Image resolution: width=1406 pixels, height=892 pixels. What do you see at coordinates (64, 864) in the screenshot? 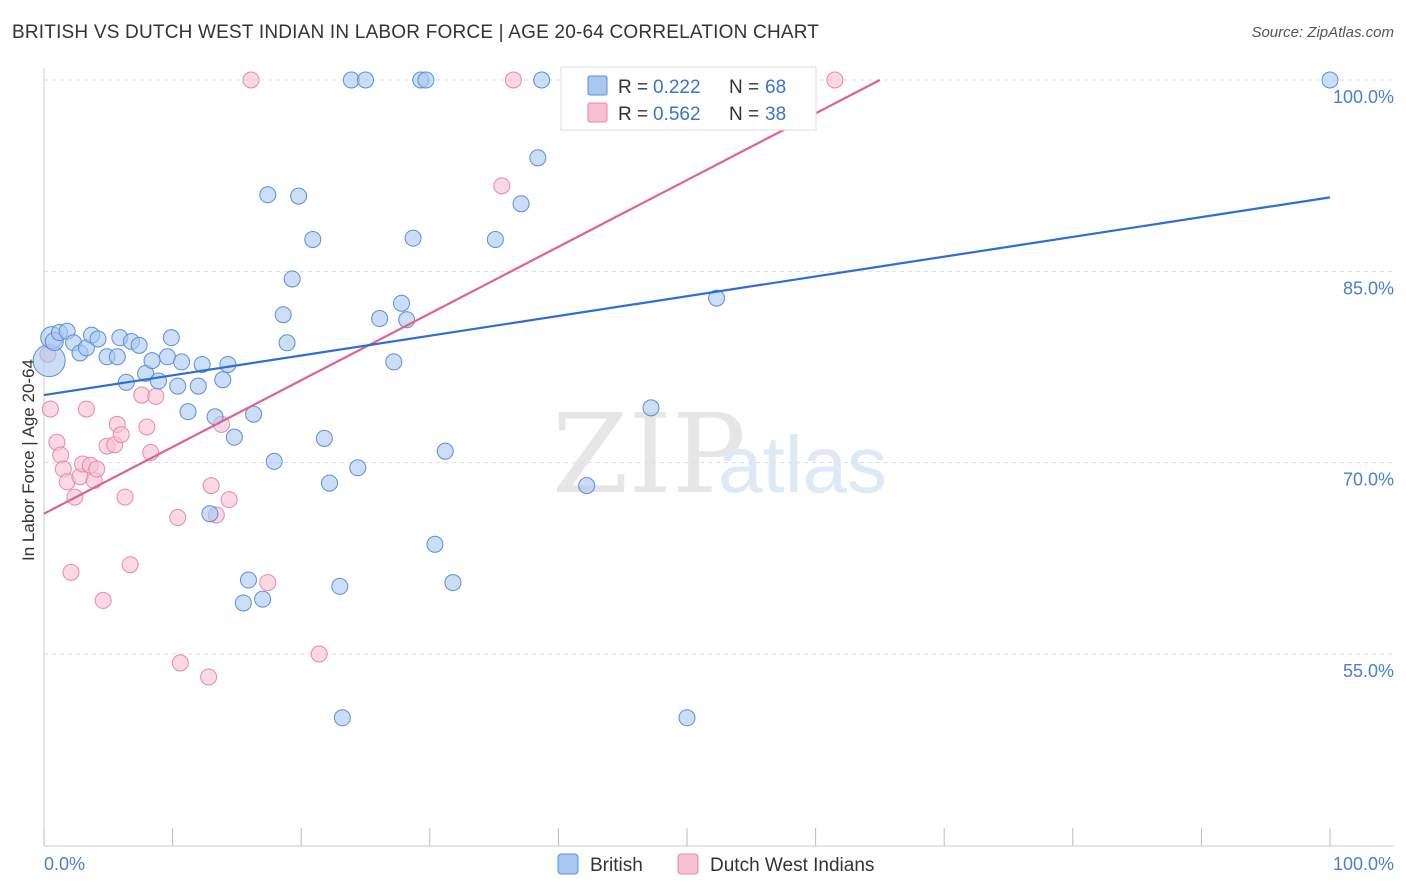
I see `x-tick-label-min: 0.0%` at bounding box center [64, 864].